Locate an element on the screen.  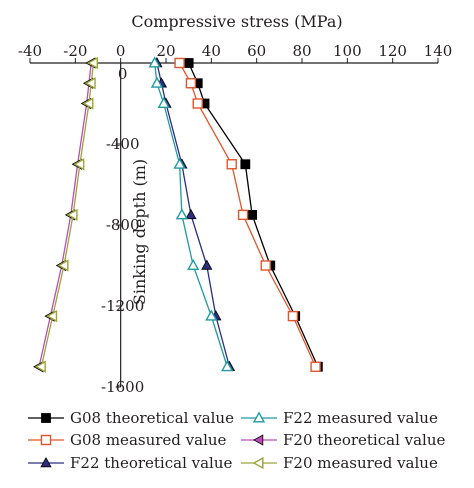
x-tick-label: -20 is located at coordinates (75, 51).